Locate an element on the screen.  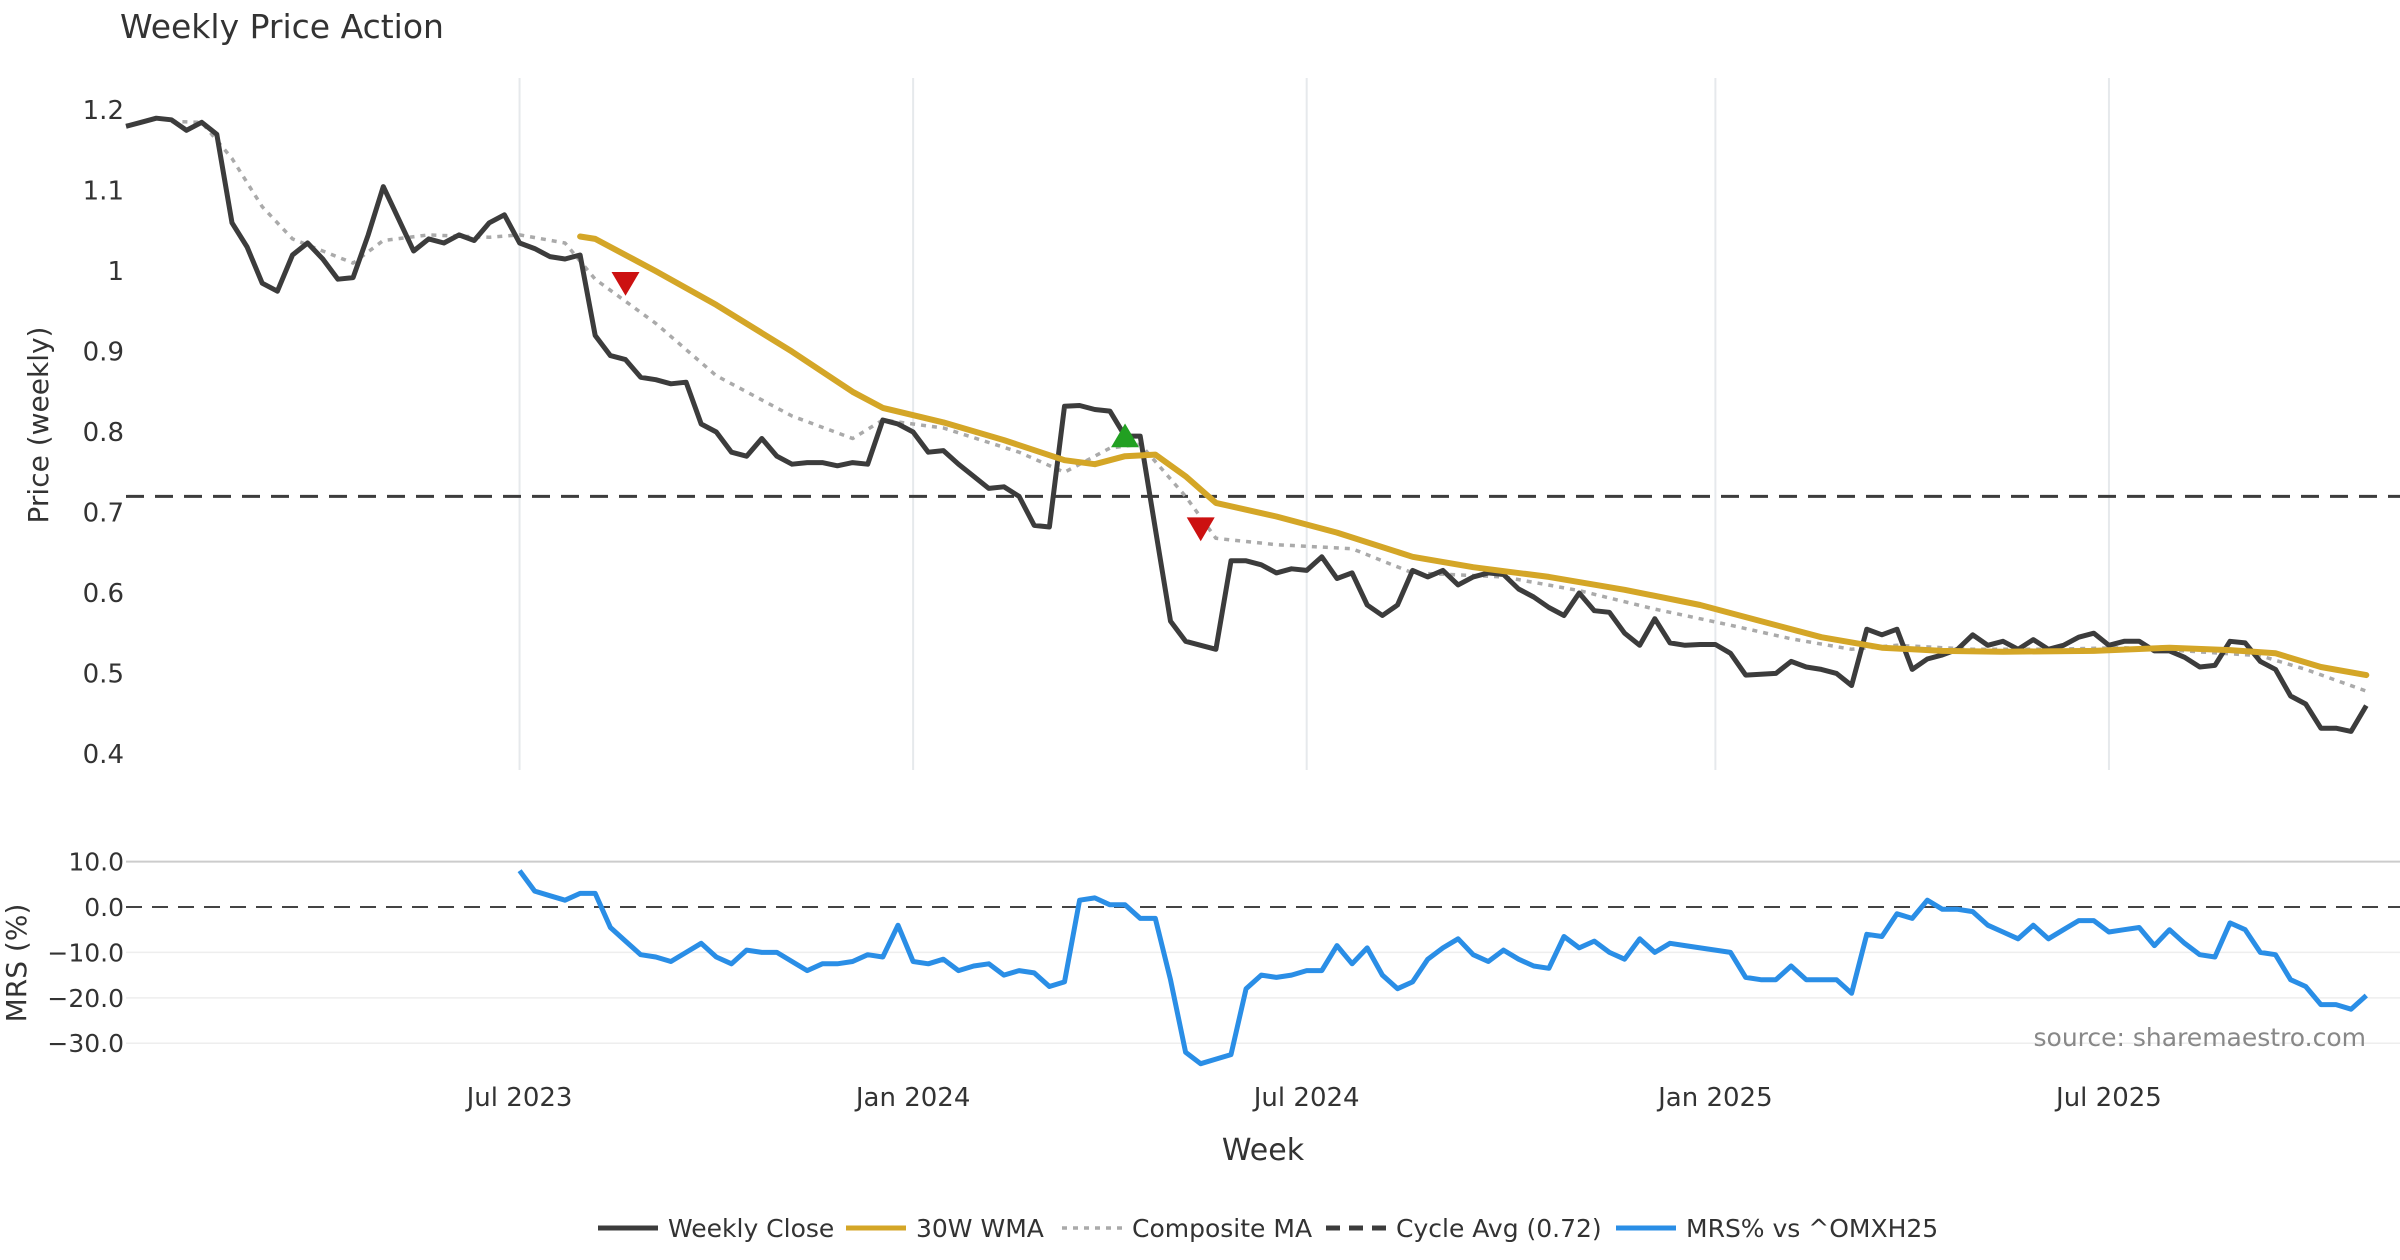
x-tick-label: Jan 2024 is located at coordinates (912, 1098).